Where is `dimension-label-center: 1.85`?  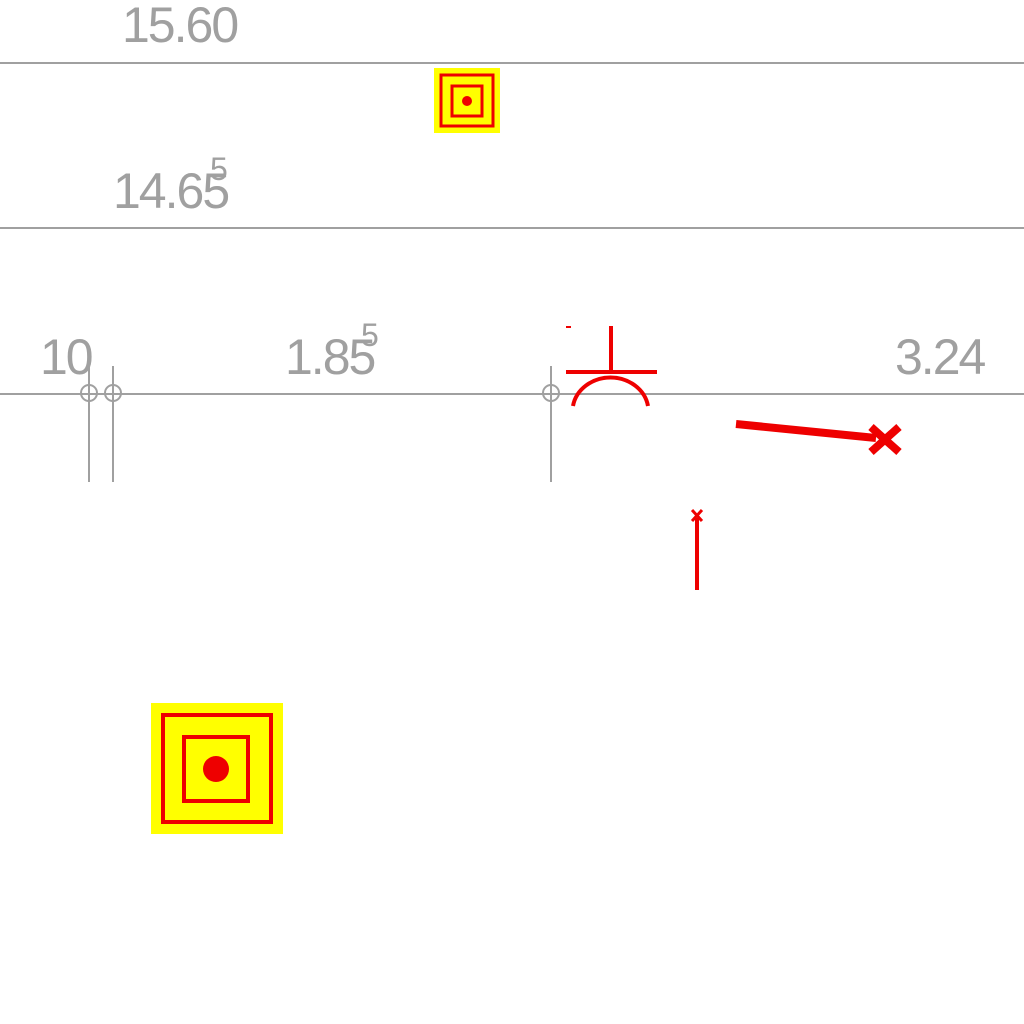
dimension-label-center: 1.85 is located at coordinates (330, 357).